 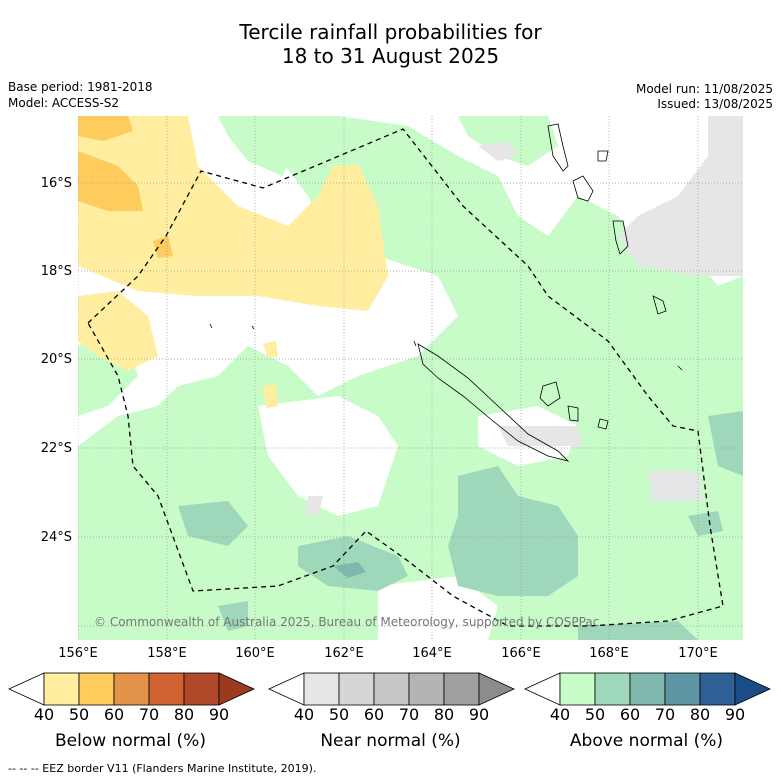 I want to click on colorbar-below, so click(x=131, y=689).